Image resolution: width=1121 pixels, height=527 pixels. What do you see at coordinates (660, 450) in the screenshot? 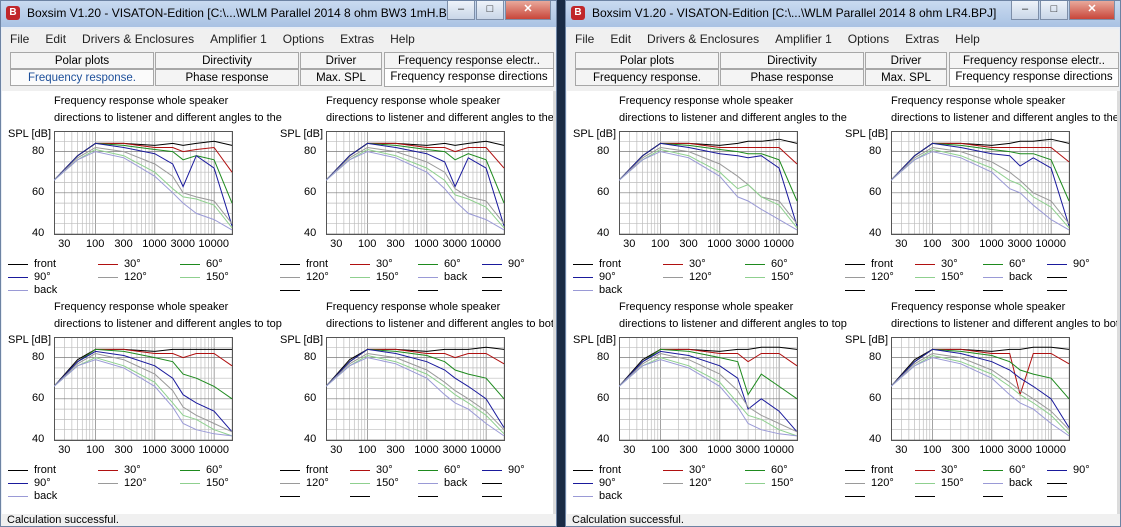
I see `x-tick-label: 100` at bounding box center [660, 450].